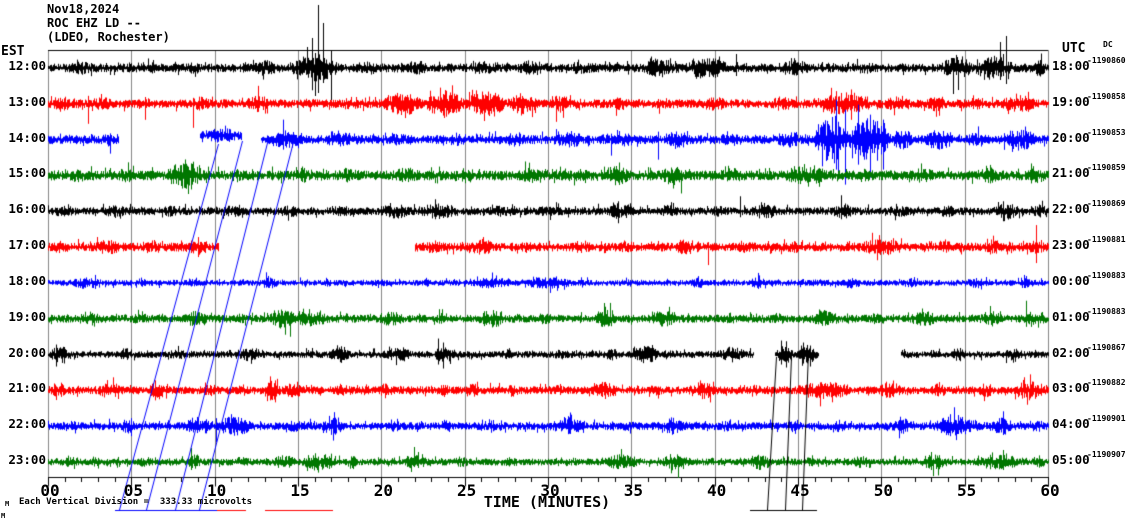  I want to click on est-time-label: 12:00, so click(27, 65).